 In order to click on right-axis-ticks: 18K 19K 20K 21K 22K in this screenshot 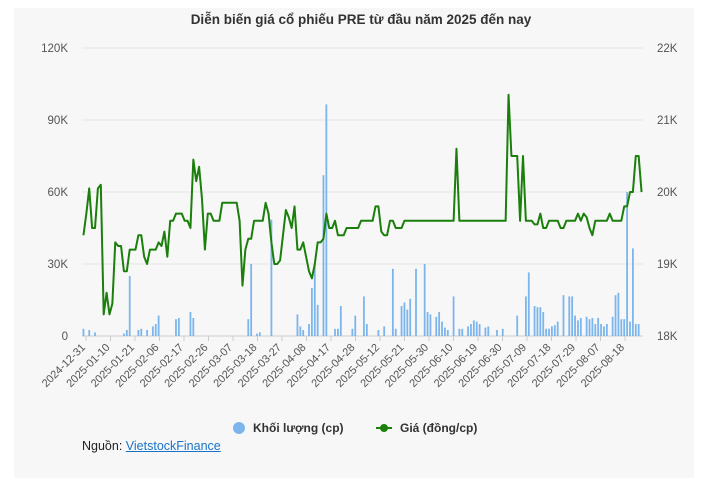, I will do `click(667, 193)`.